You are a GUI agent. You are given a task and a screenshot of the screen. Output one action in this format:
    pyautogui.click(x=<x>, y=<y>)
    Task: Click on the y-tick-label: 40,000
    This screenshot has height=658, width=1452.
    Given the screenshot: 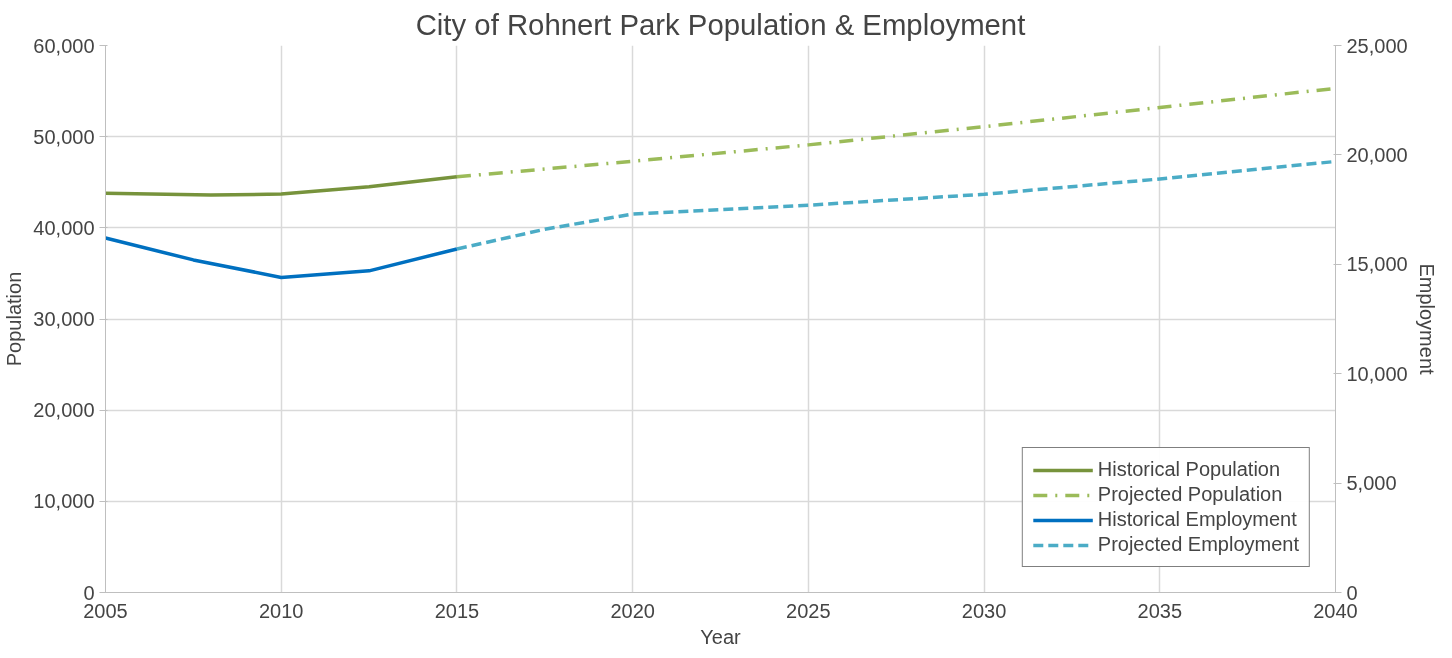 What is the action you would take?
    pyautogui.click(x=64, y=227)
    